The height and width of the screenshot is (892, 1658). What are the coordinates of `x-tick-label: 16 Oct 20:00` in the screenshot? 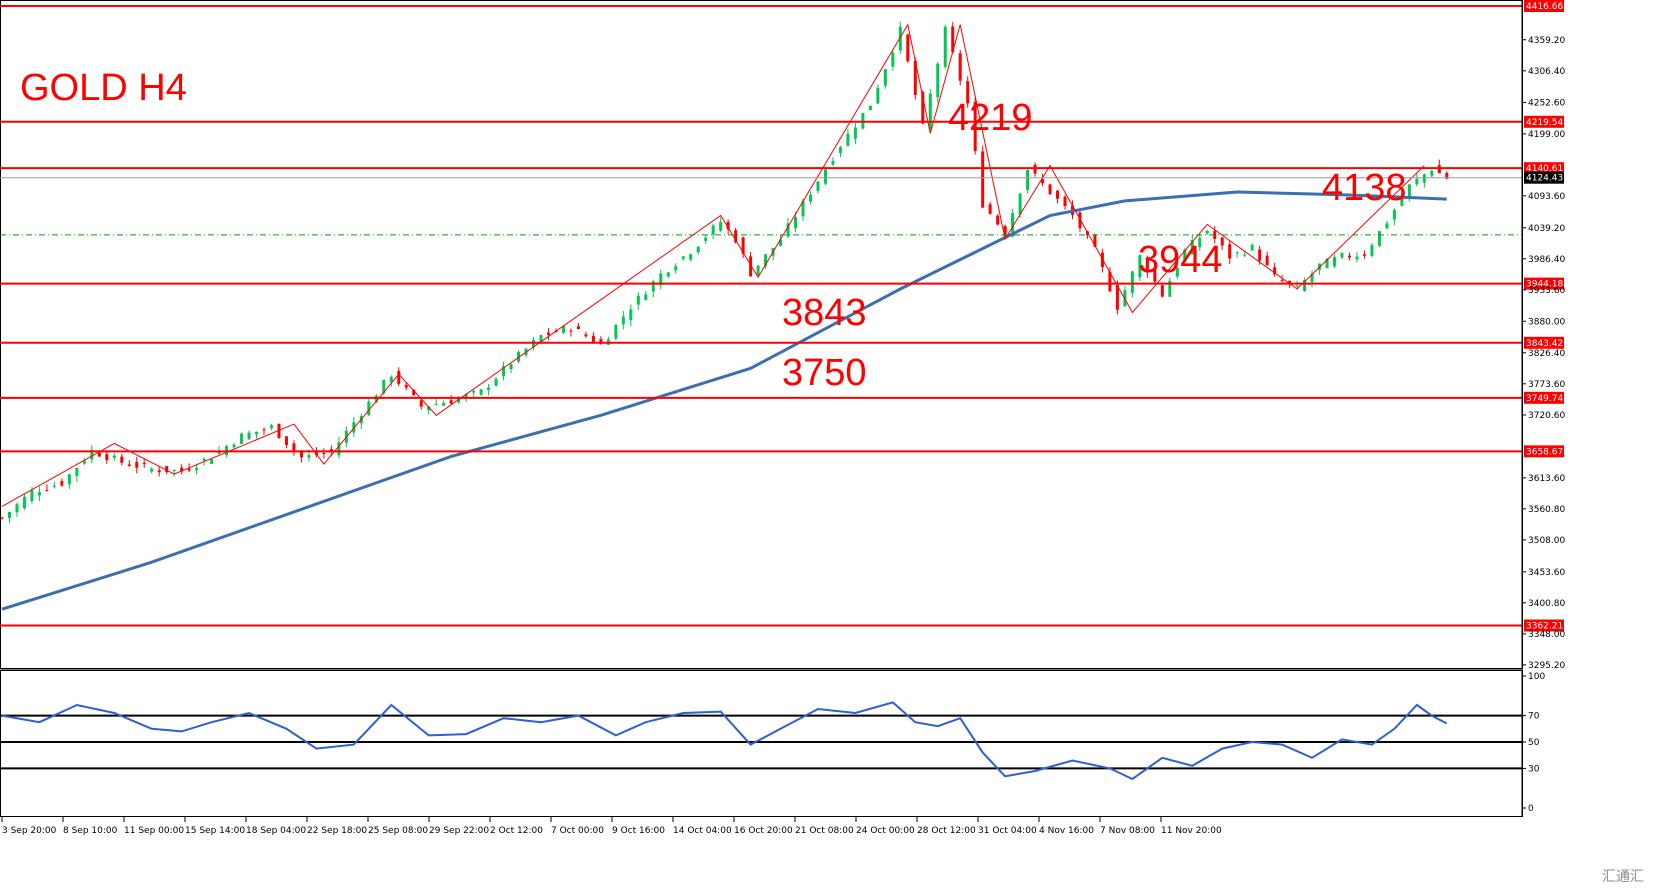 It's located at (763, 831).